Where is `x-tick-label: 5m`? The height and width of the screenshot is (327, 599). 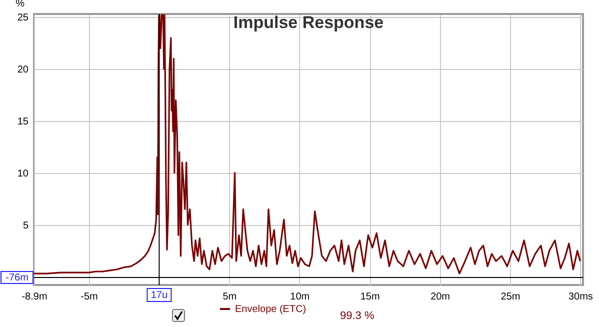 x-tick-label: 5m is located at coordinates (229, 297).